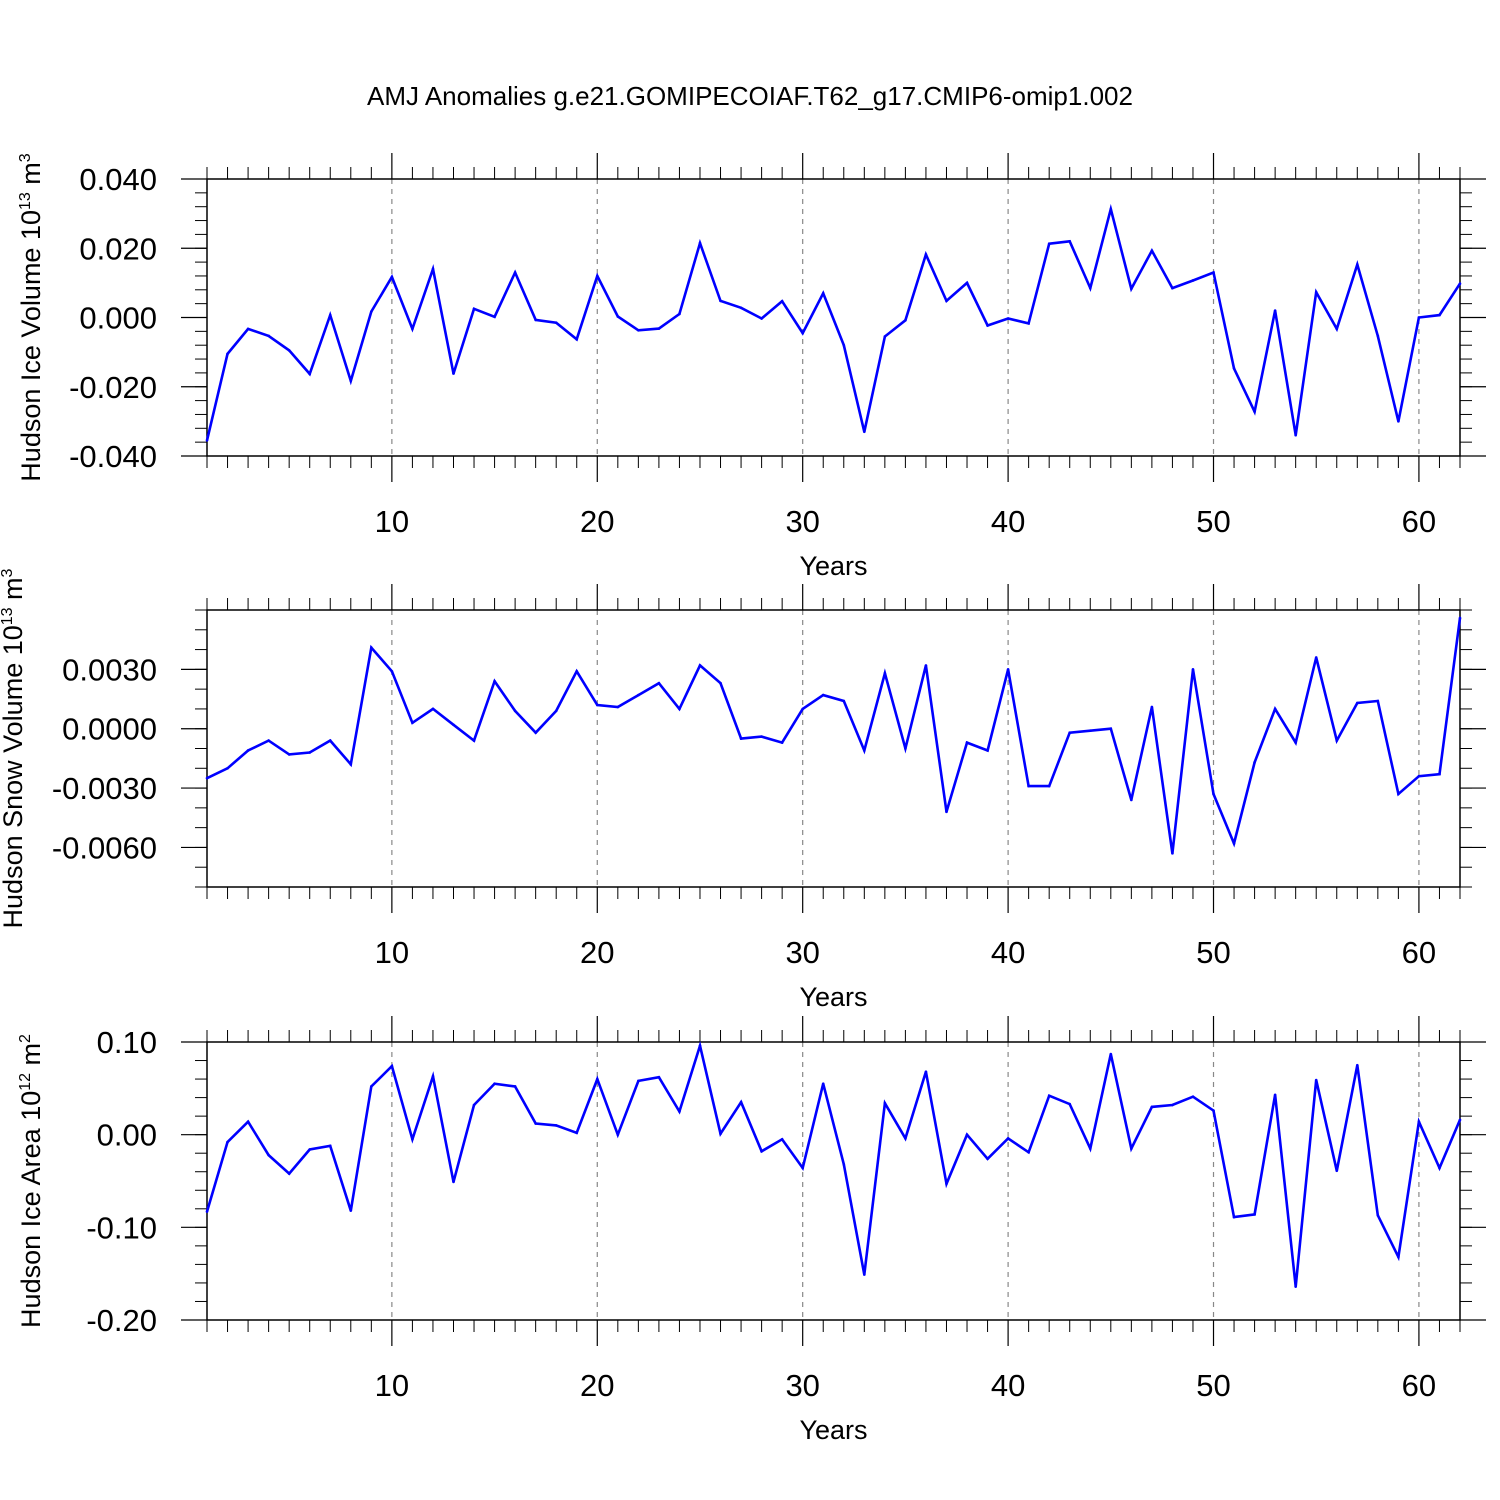 The image size is (1500, 1500). I want to click on y-label-text: Hudson Ice Volume 10, so click(31, 346).